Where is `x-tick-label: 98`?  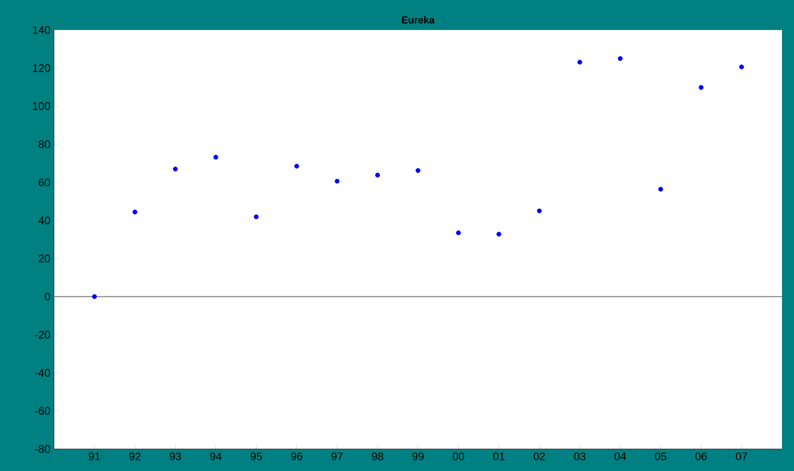
x-tick-label: 98 is located at coordinates (378, 456).